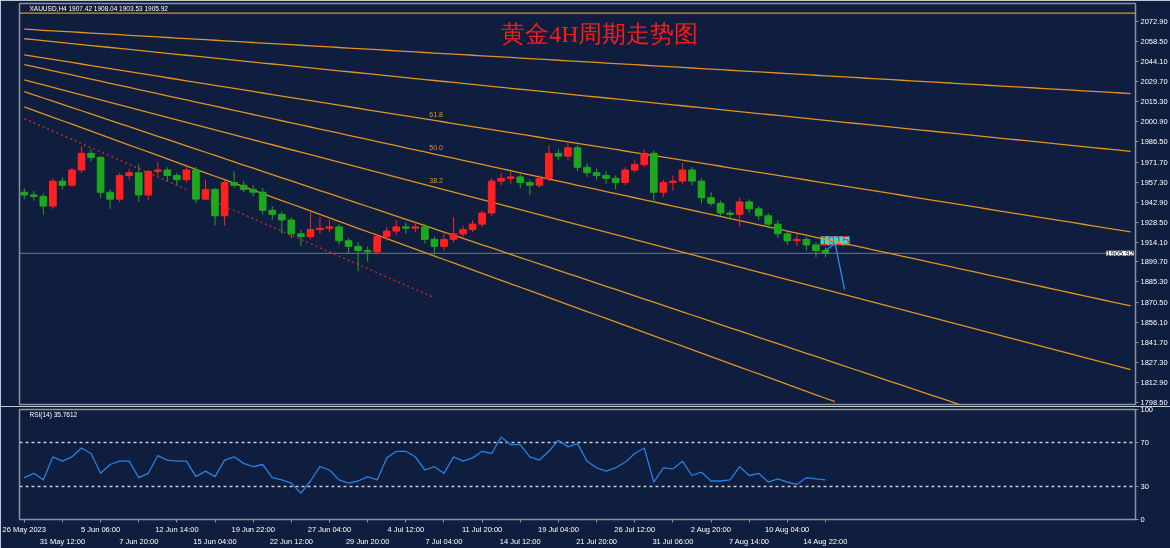 This screenshot has width=1170, height=548. What do you see at coordinates (600, 33) in the screenshot?
I see `text: 黄金4H周期走势图` at bounding box center [600, 33].